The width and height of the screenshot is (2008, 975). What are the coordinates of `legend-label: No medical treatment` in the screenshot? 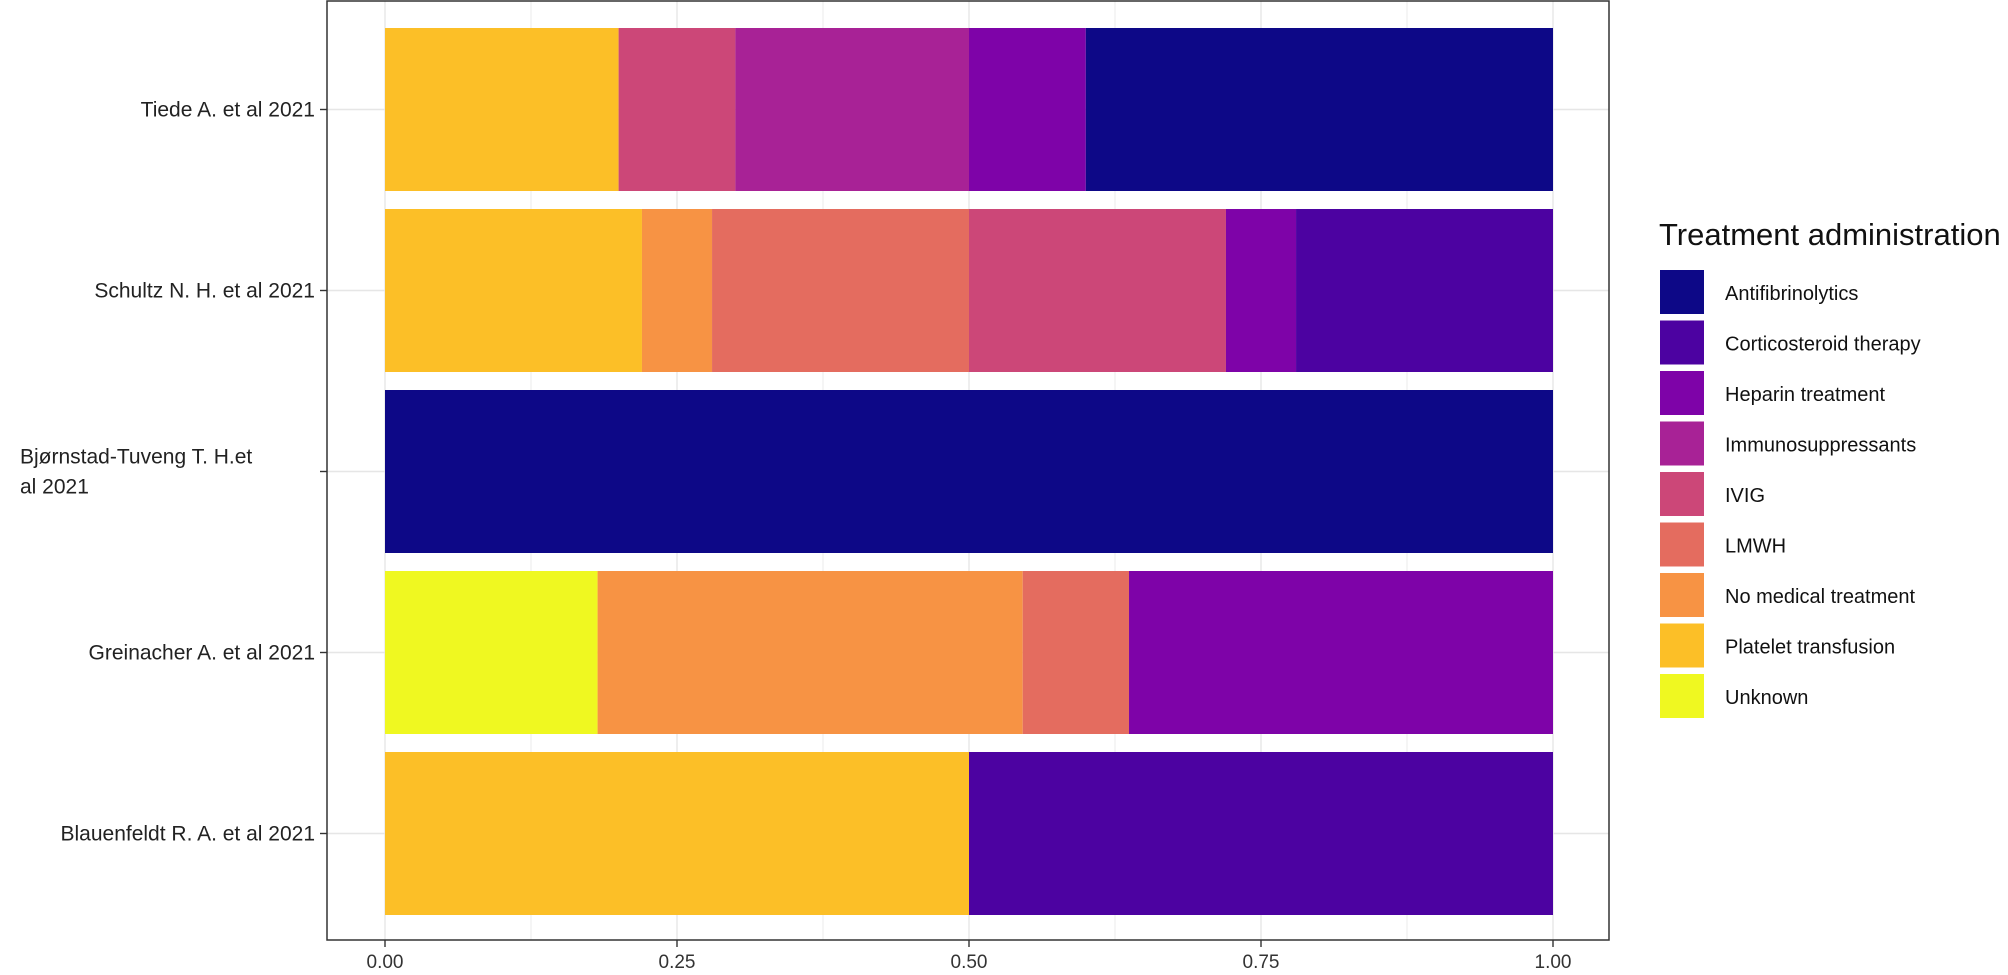 It's located at (1820, 597).